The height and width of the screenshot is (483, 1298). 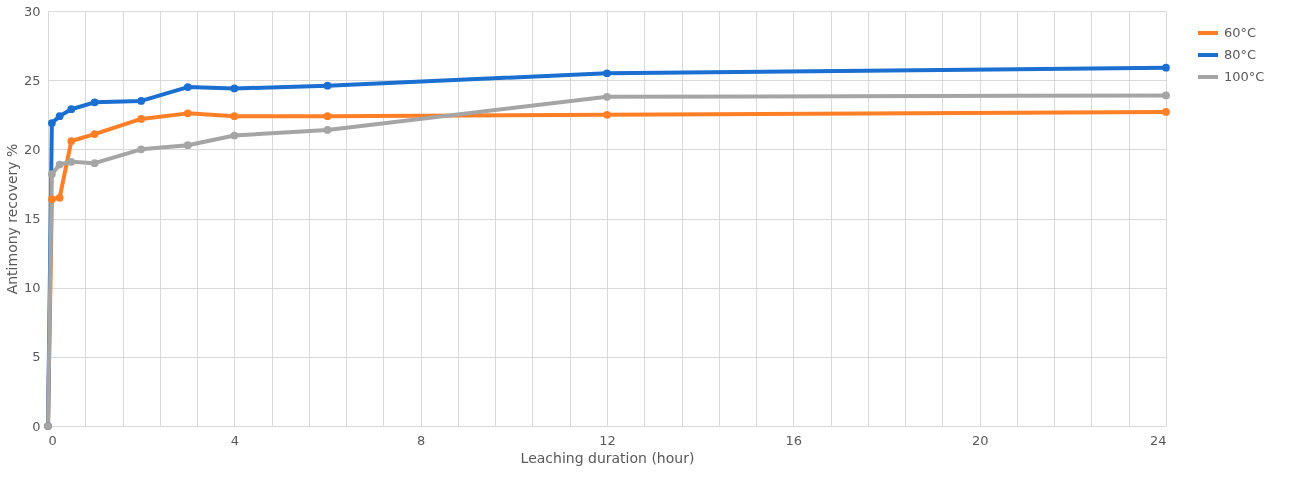 What do you see at coordinates (32, 149) in the screenshot?
I see `y-tick-label: 20` at bounding box center [32, 149].